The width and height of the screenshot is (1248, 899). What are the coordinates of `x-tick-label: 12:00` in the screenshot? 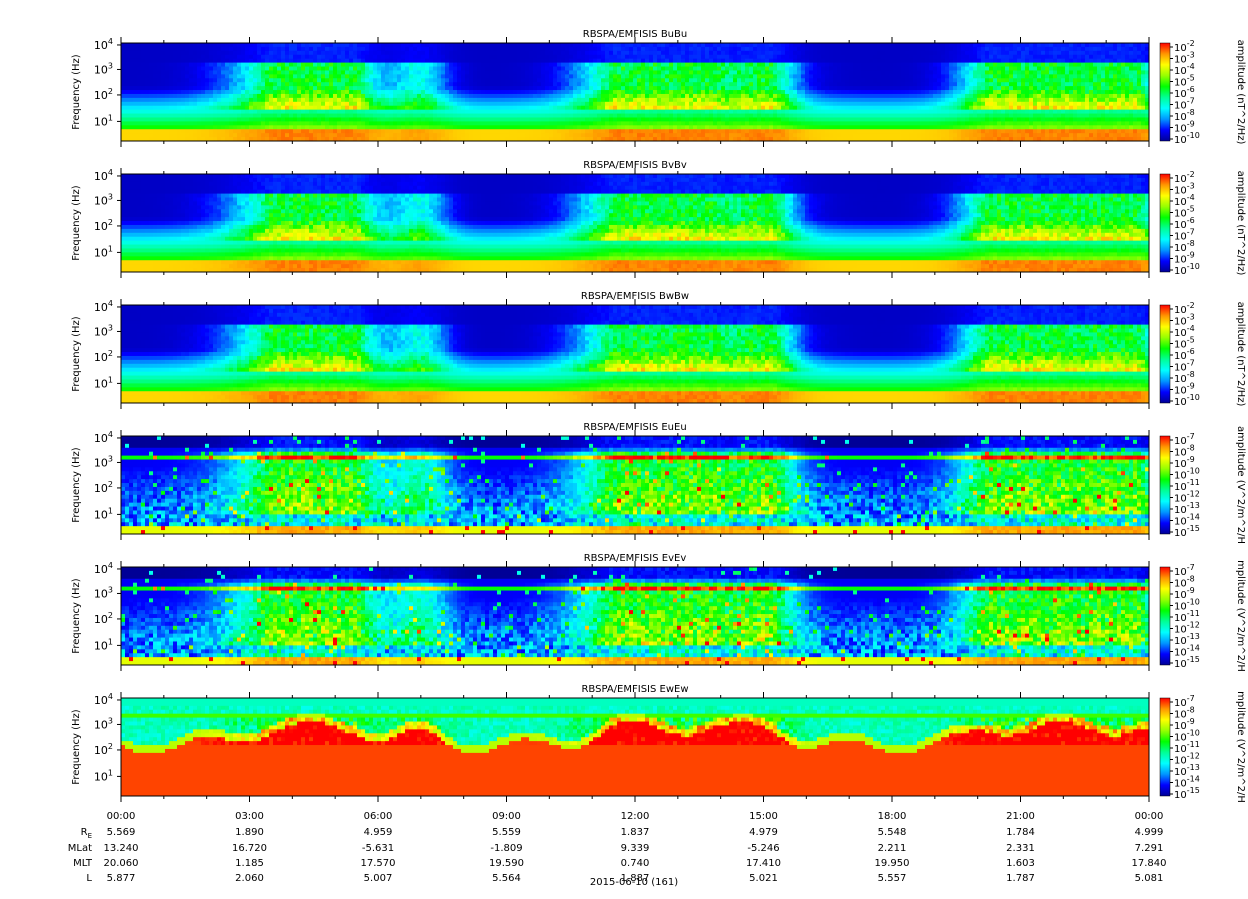 It's located at (635, 816).